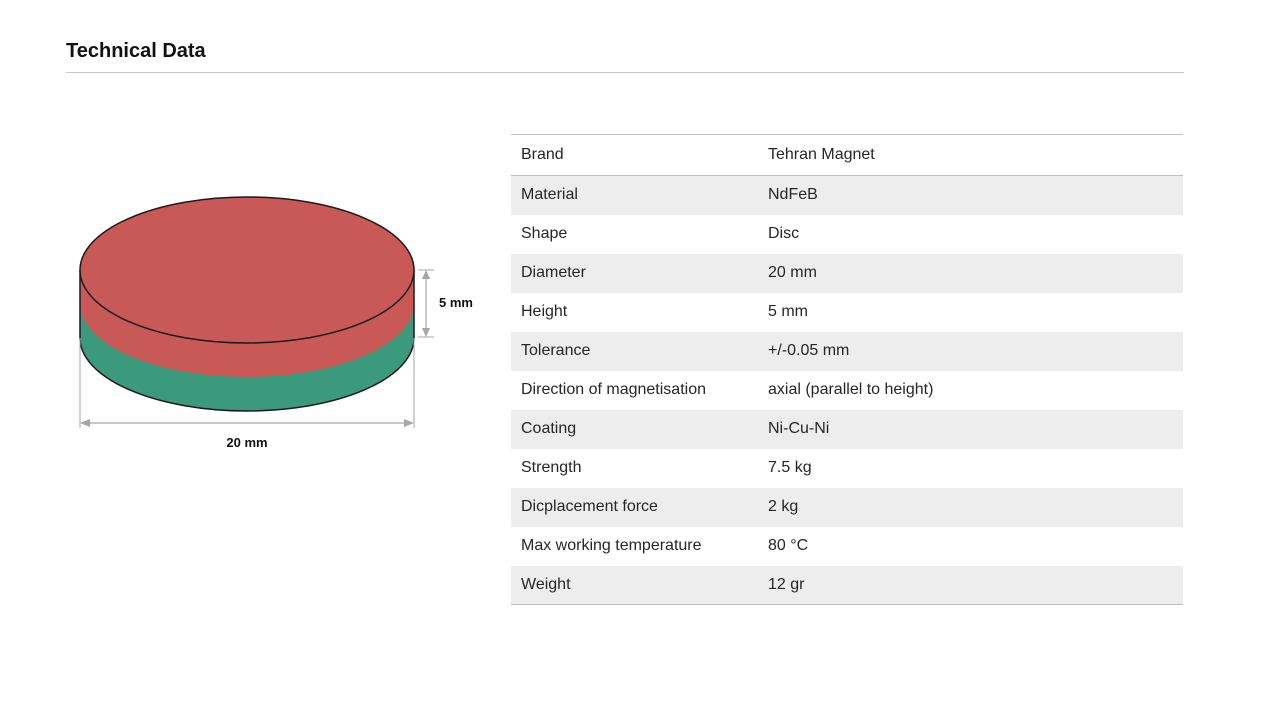 The image size is (1280, 720). I want to click on spec-value: NdFeB, so click(793, 195).